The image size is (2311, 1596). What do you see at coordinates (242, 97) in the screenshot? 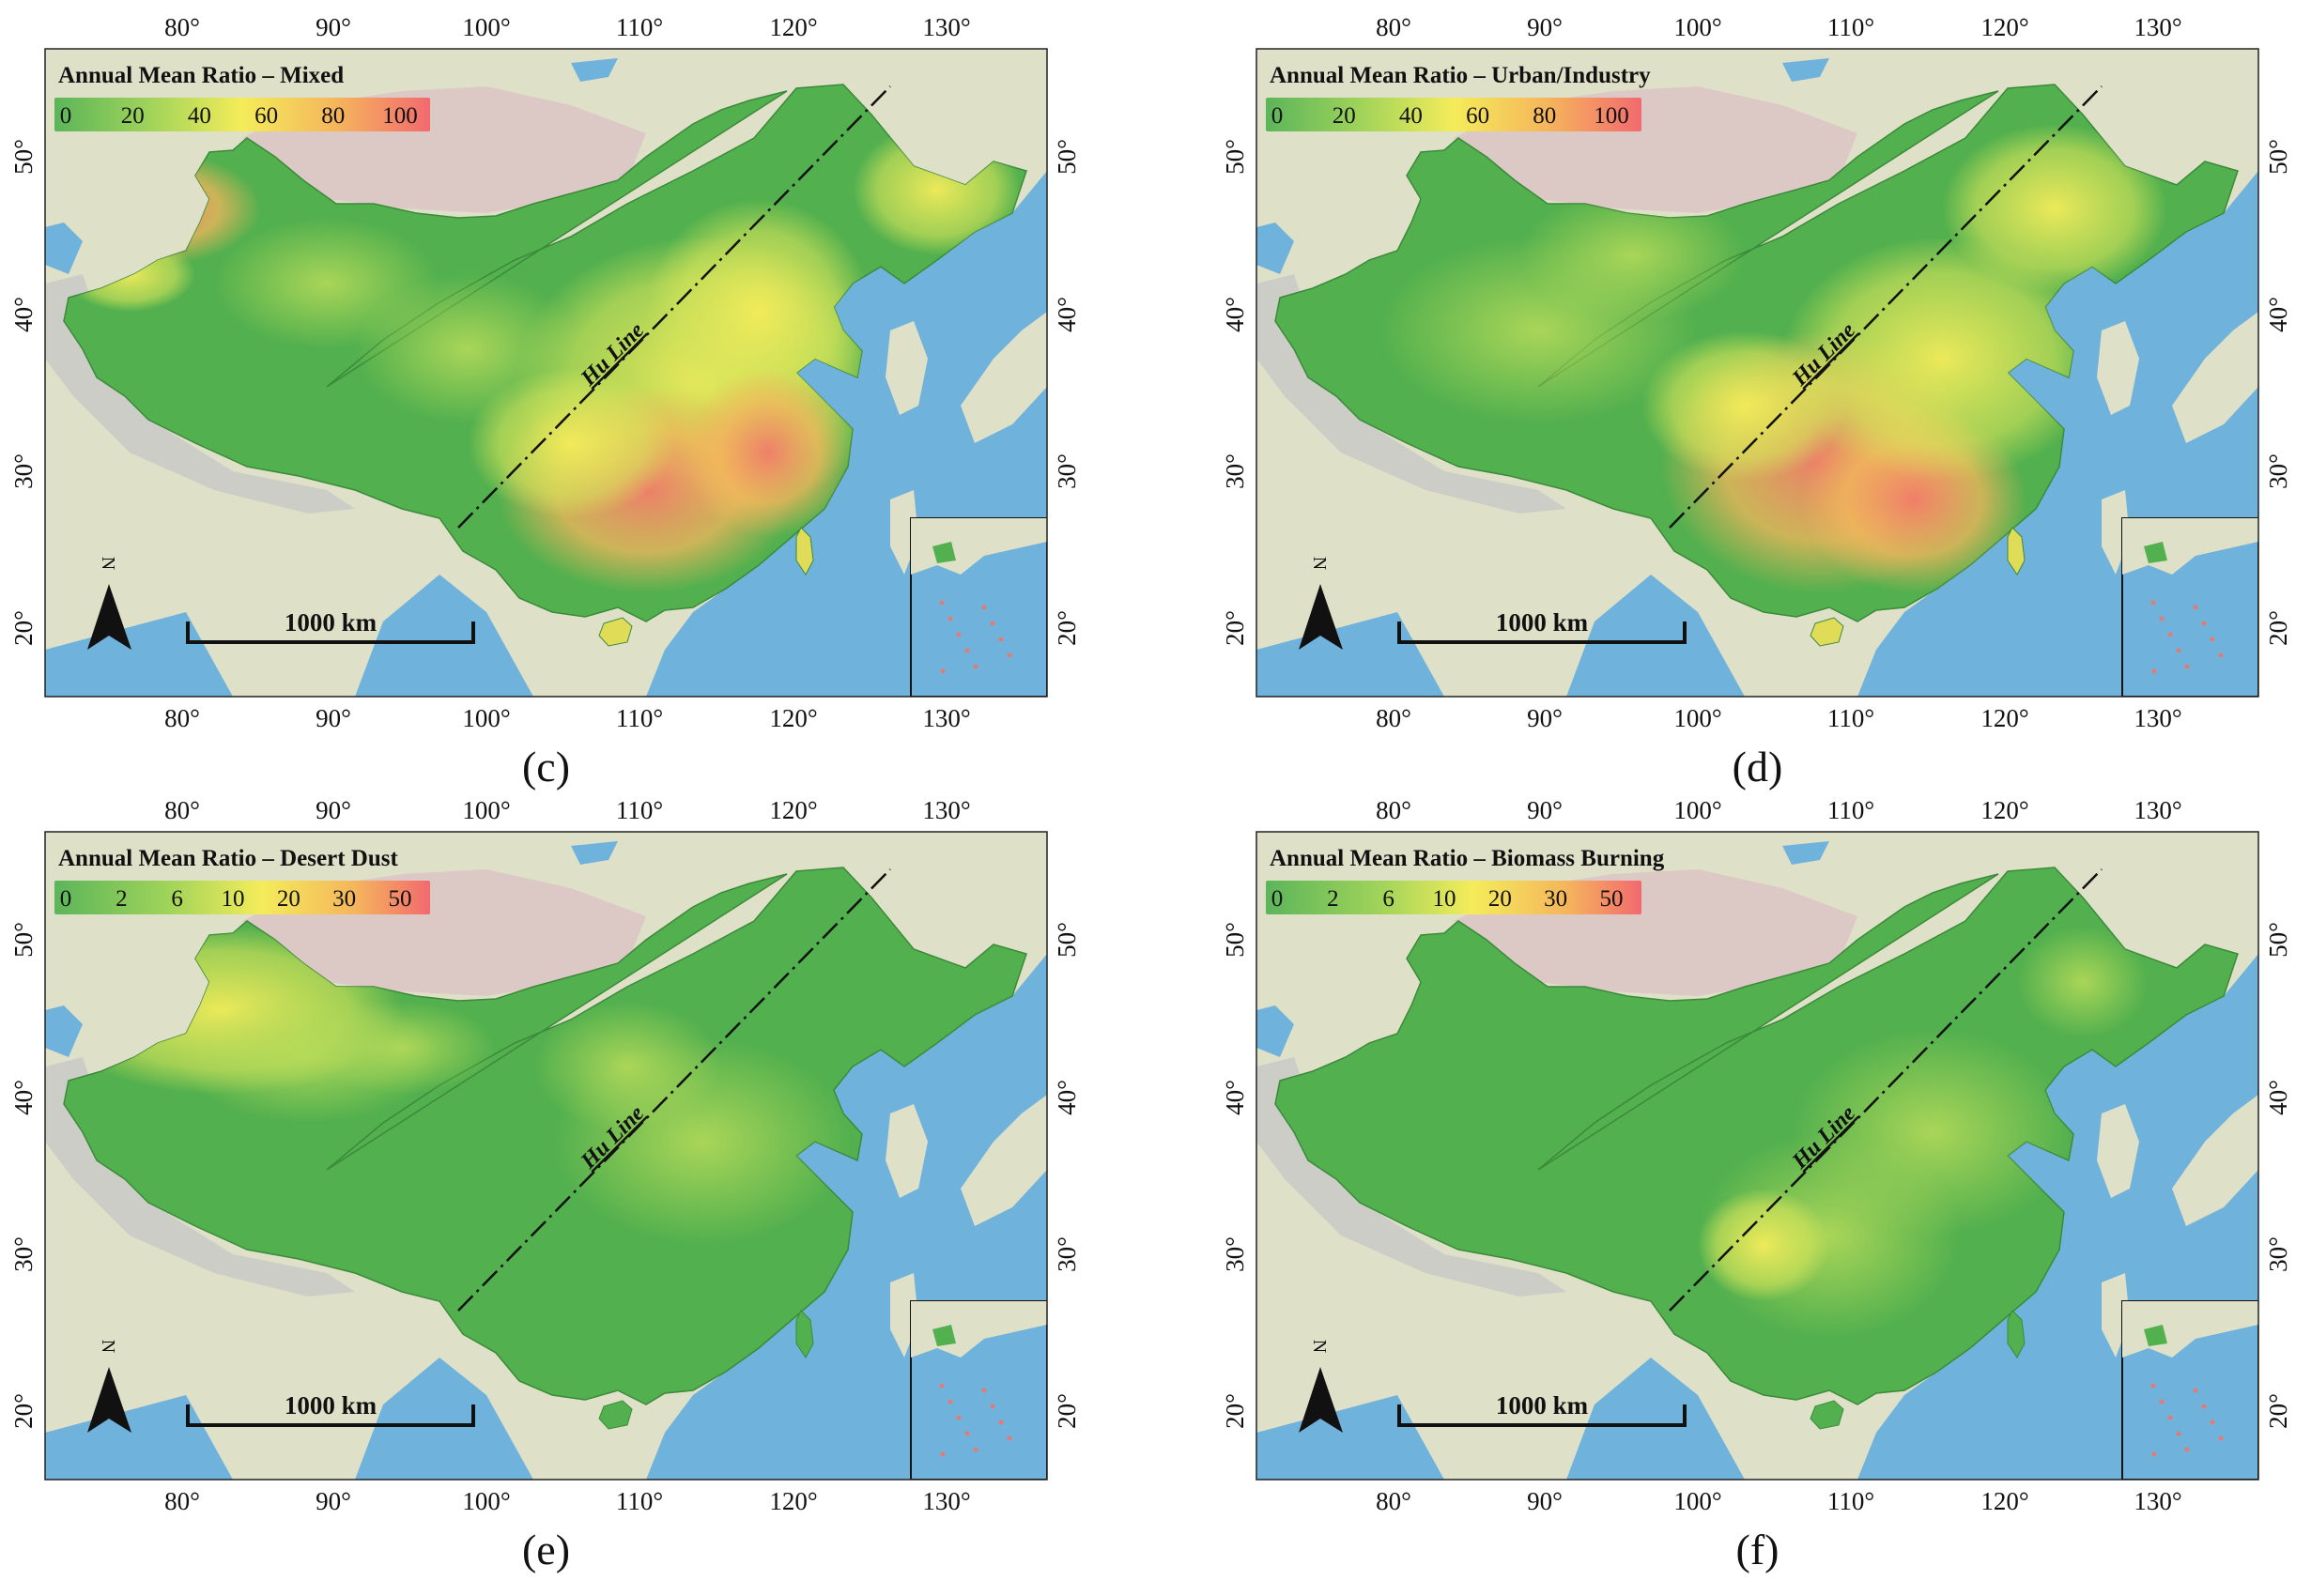
I see `legend: Annual Mean Ratio – Mixed 0 20 40 60 80 100` at bounding box center [242, 97].